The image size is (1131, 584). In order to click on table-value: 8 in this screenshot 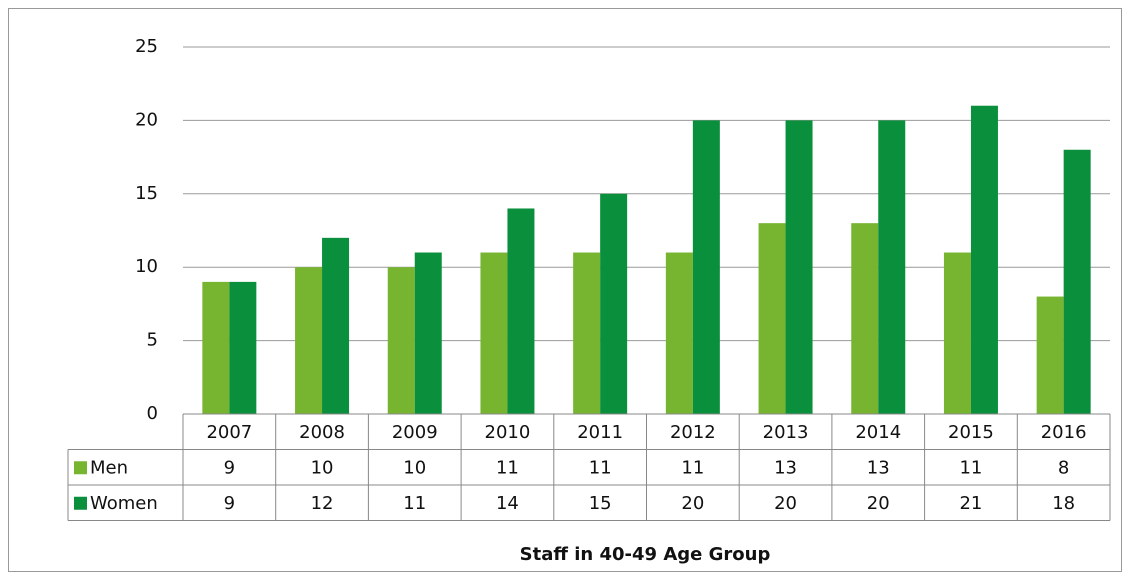, I will do `click(1063, 467)`.